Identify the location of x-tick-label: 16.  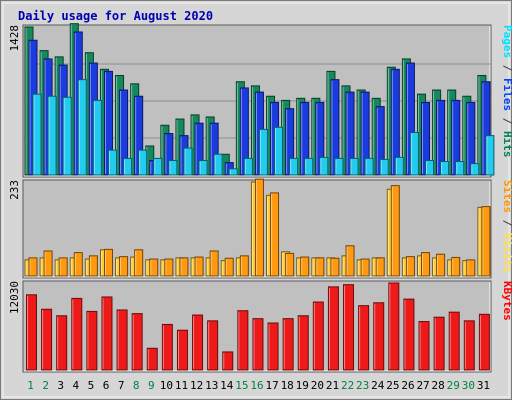
(256, 385).